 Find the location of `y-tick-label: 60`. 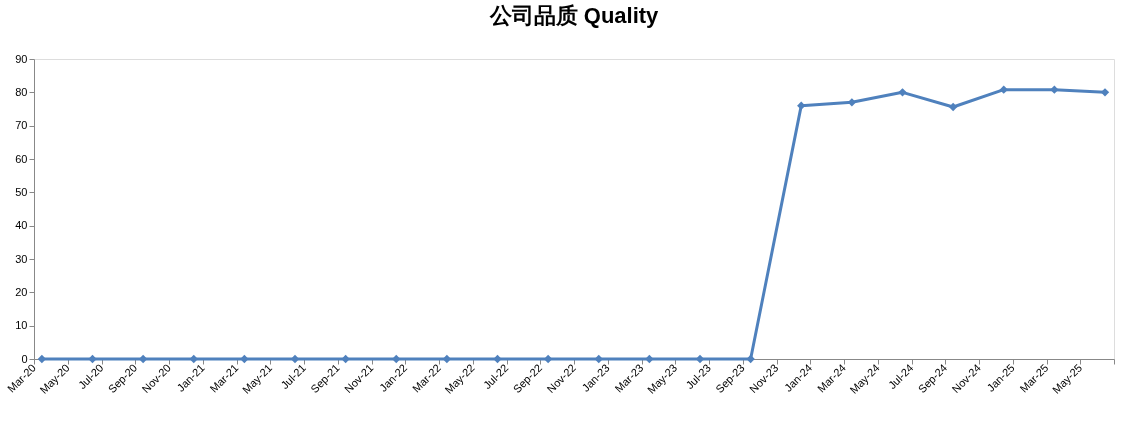

y-tick-label: 60 is located at coordinates (21, 158).